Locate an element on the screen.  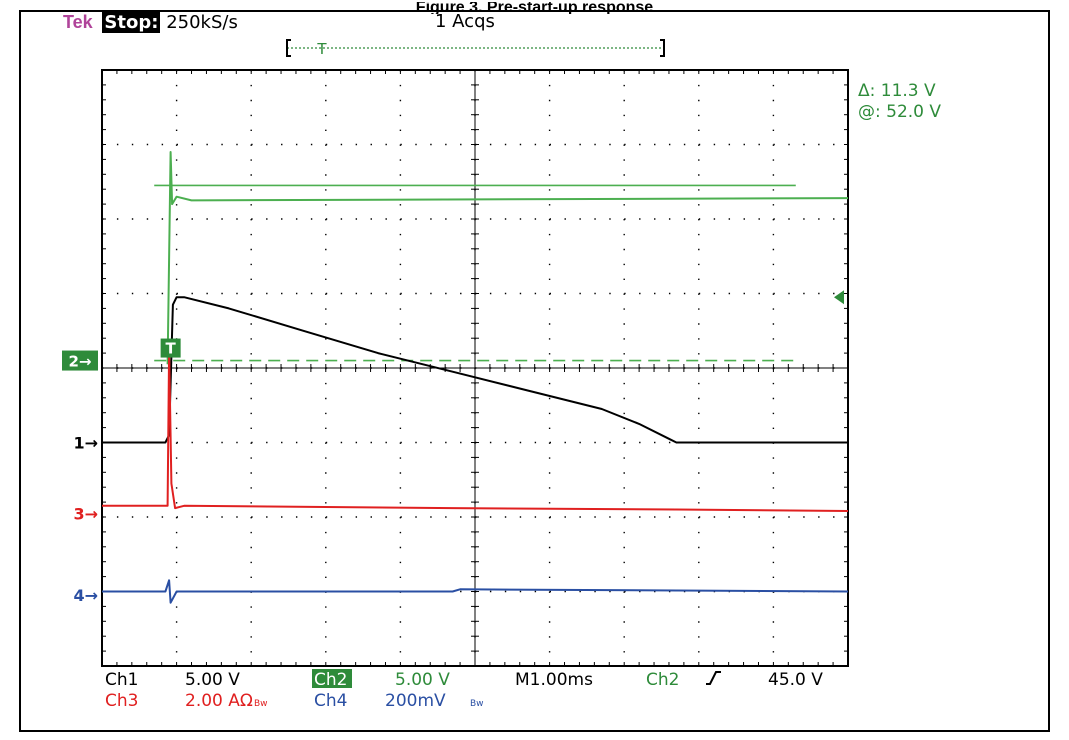
trigger-position-marker: T is located at coordinates (321, 49).